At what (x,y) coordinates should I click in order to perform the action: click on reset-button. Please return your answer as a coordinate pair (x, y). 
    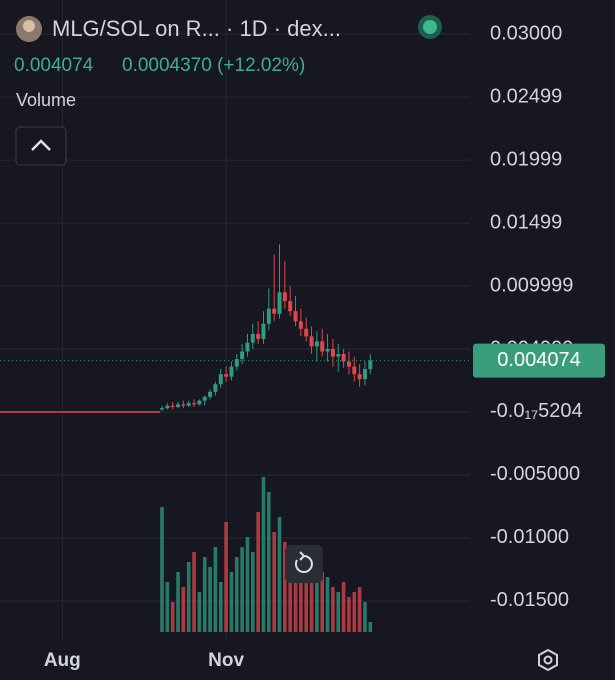
    Looking at the image, I should click on (304, 564).